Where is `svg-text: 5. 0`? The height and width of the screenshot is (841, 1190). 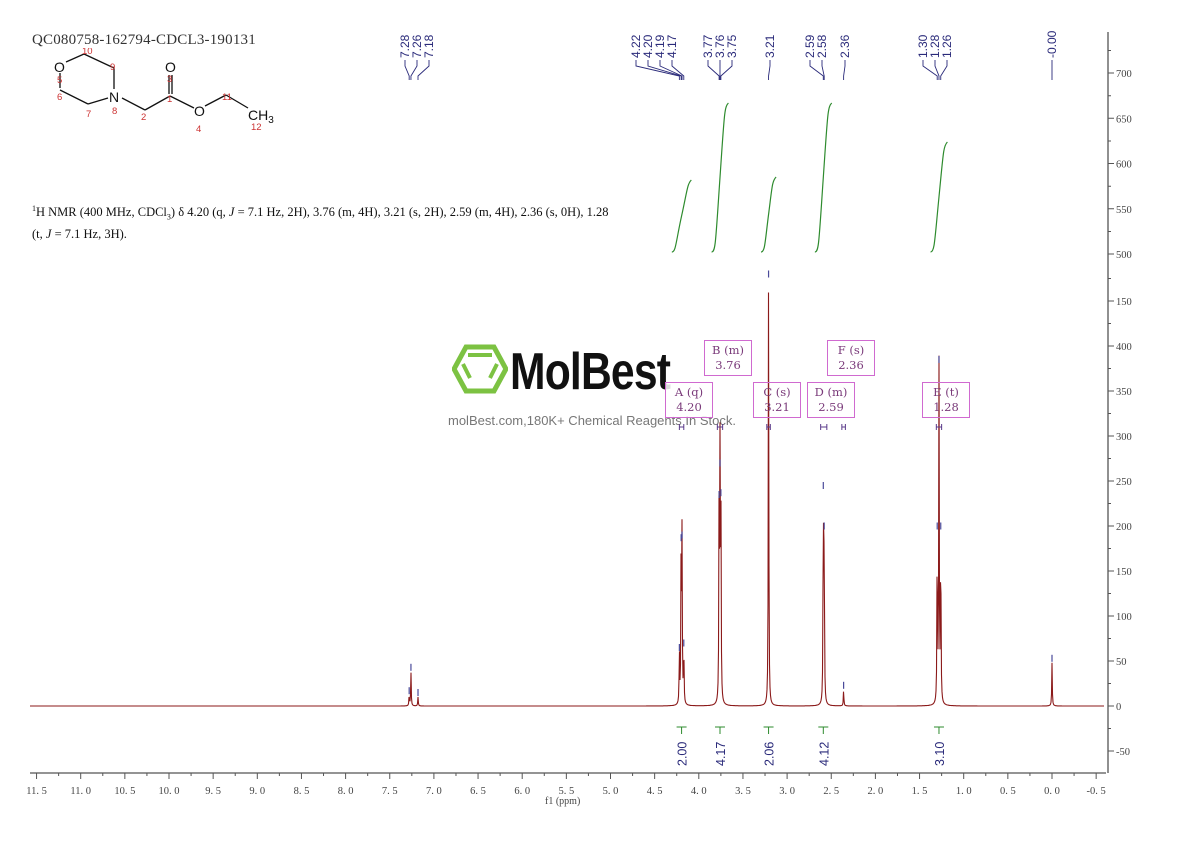
svg-text: 5. 0 is located at coordinates (611, 791).